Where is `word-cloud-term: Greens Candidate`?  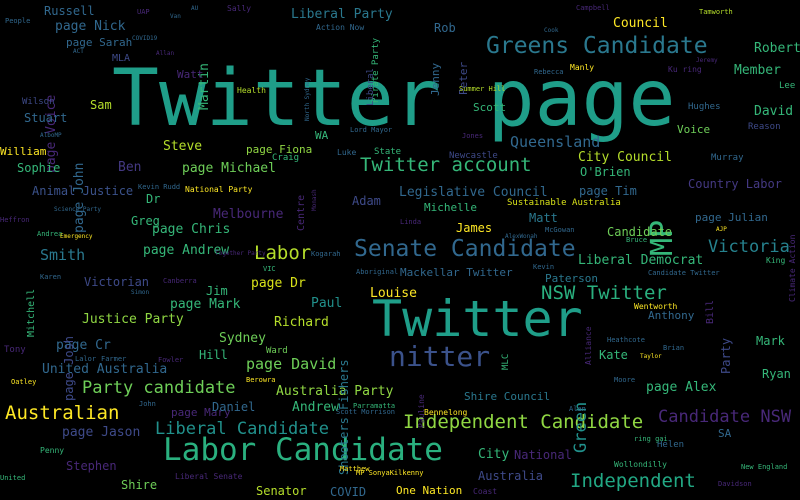
word-cloud-term: Greens Candidate is located at coordinates (597, 46).